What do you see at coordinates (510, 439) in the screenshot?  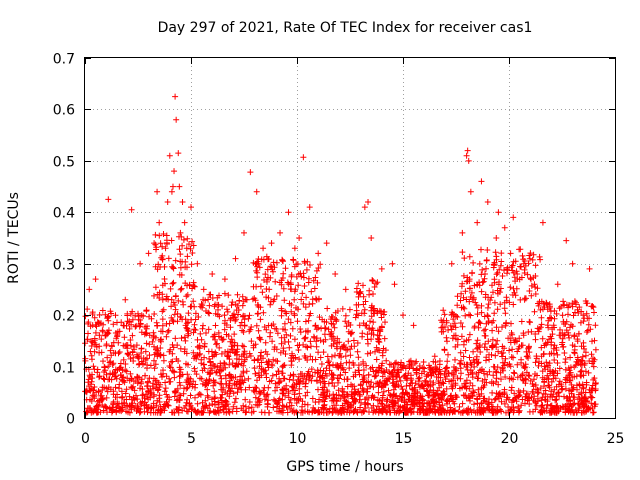 I see `x-tick-label: 20` at bounding box center [510, 439].